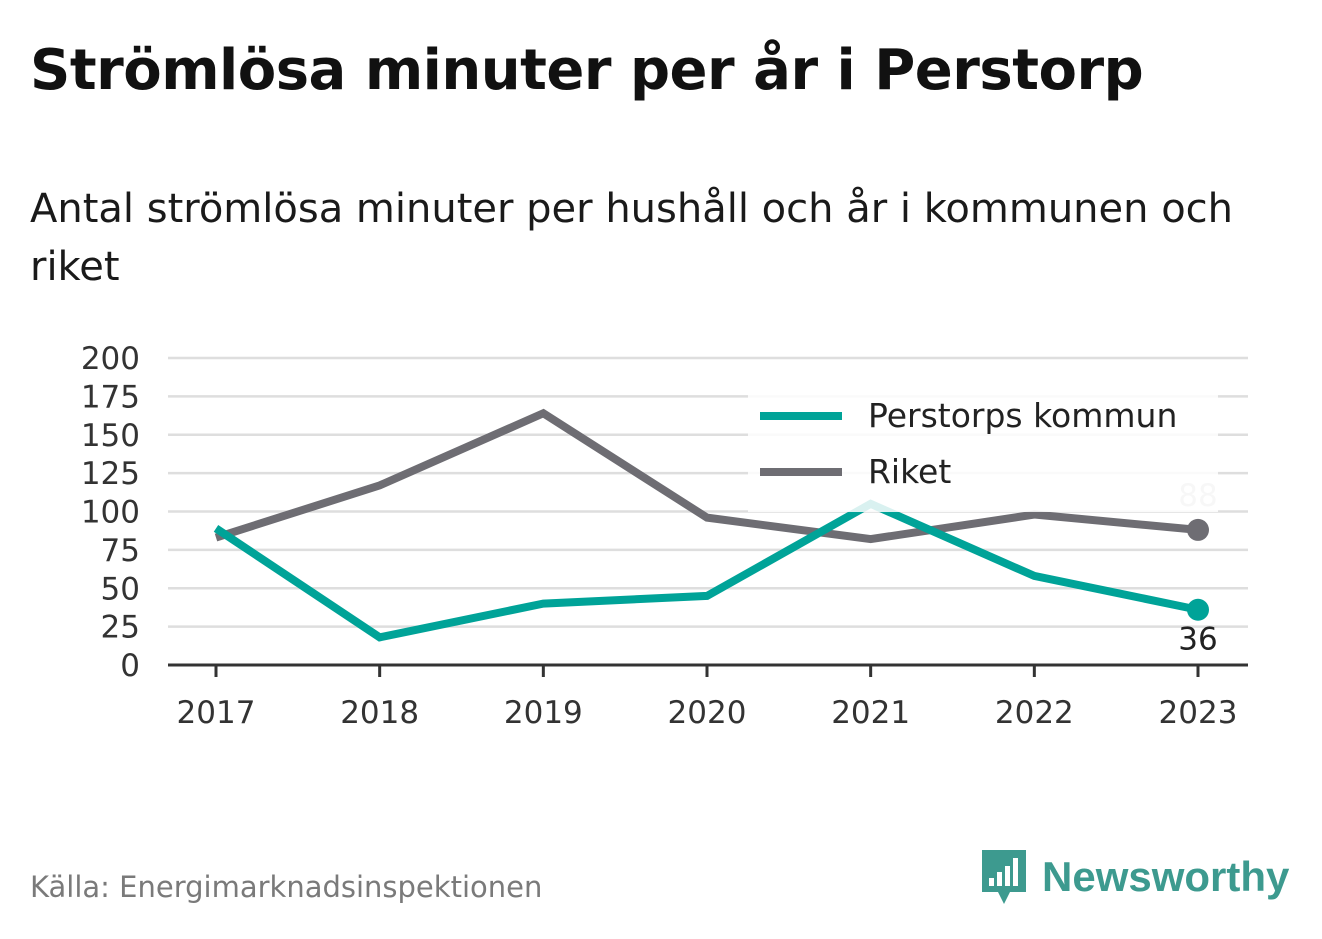 The height and width of the screenshot is (939, 1322). Describe the element at coordinates (1197, 640) in the screenshot. I see `end-value-label-perstorp: 36` at that location.